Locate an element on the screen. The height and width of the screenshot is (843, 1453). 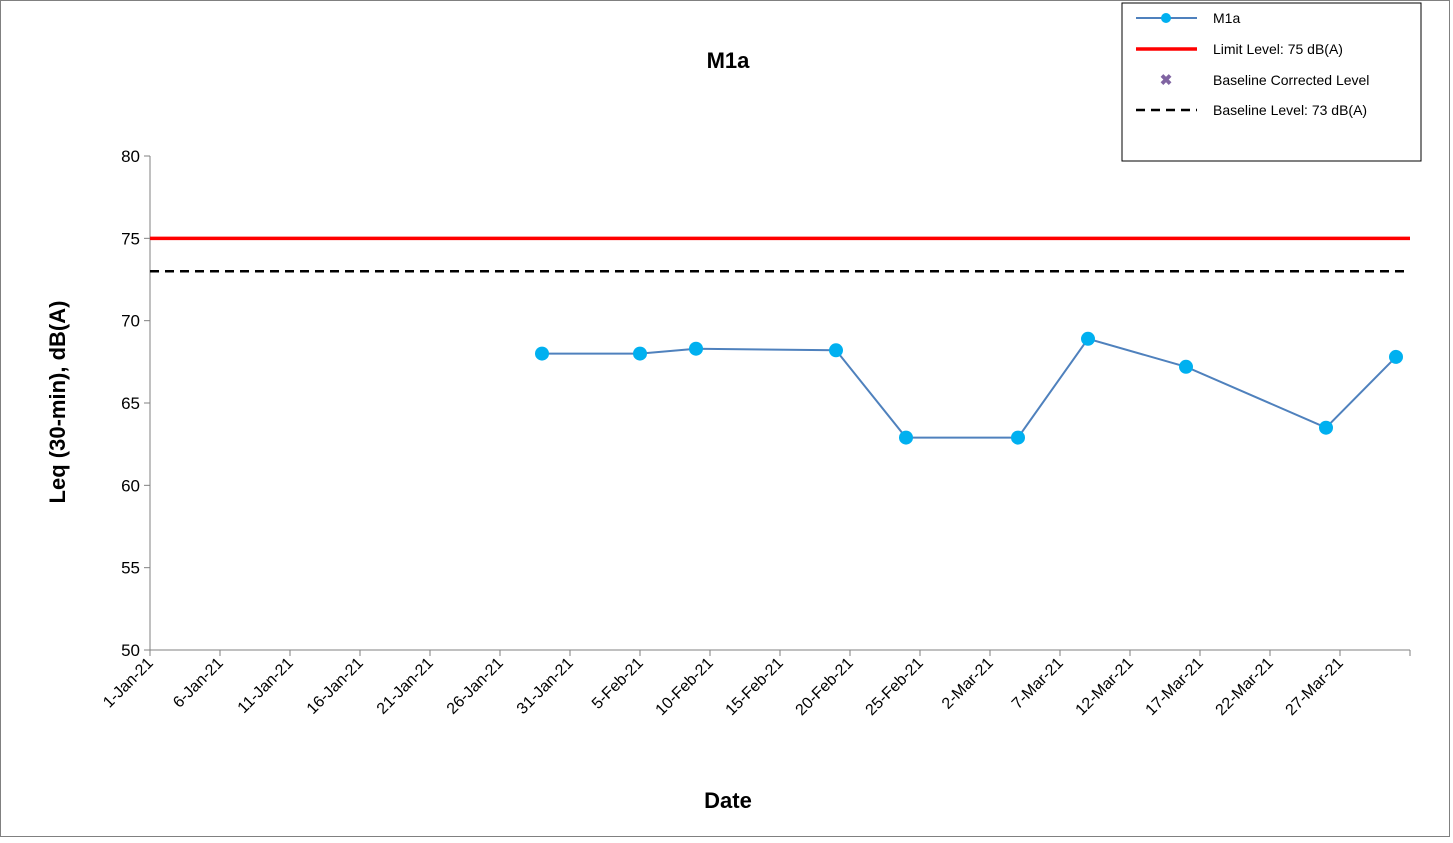
y-tick-label: 60 is located at coordinates (130, 485).